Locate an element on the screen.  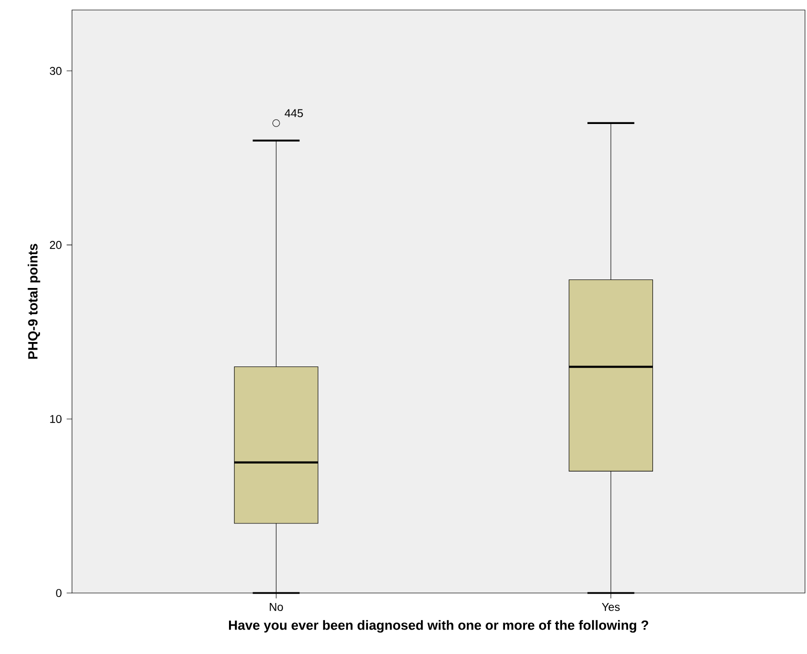
x-tick-label: No is located at coordinates (276, 607).